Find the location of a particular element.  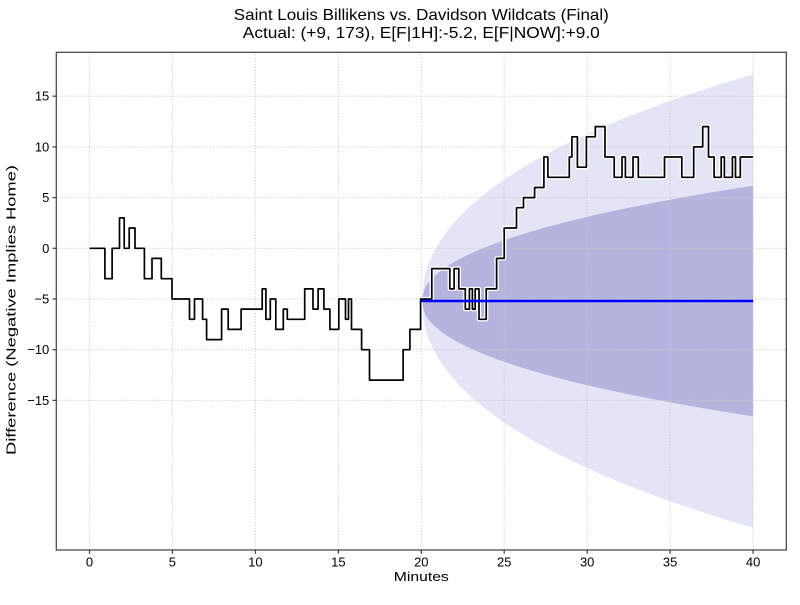

svg-text: 30 is located at coordinates (587, 562).